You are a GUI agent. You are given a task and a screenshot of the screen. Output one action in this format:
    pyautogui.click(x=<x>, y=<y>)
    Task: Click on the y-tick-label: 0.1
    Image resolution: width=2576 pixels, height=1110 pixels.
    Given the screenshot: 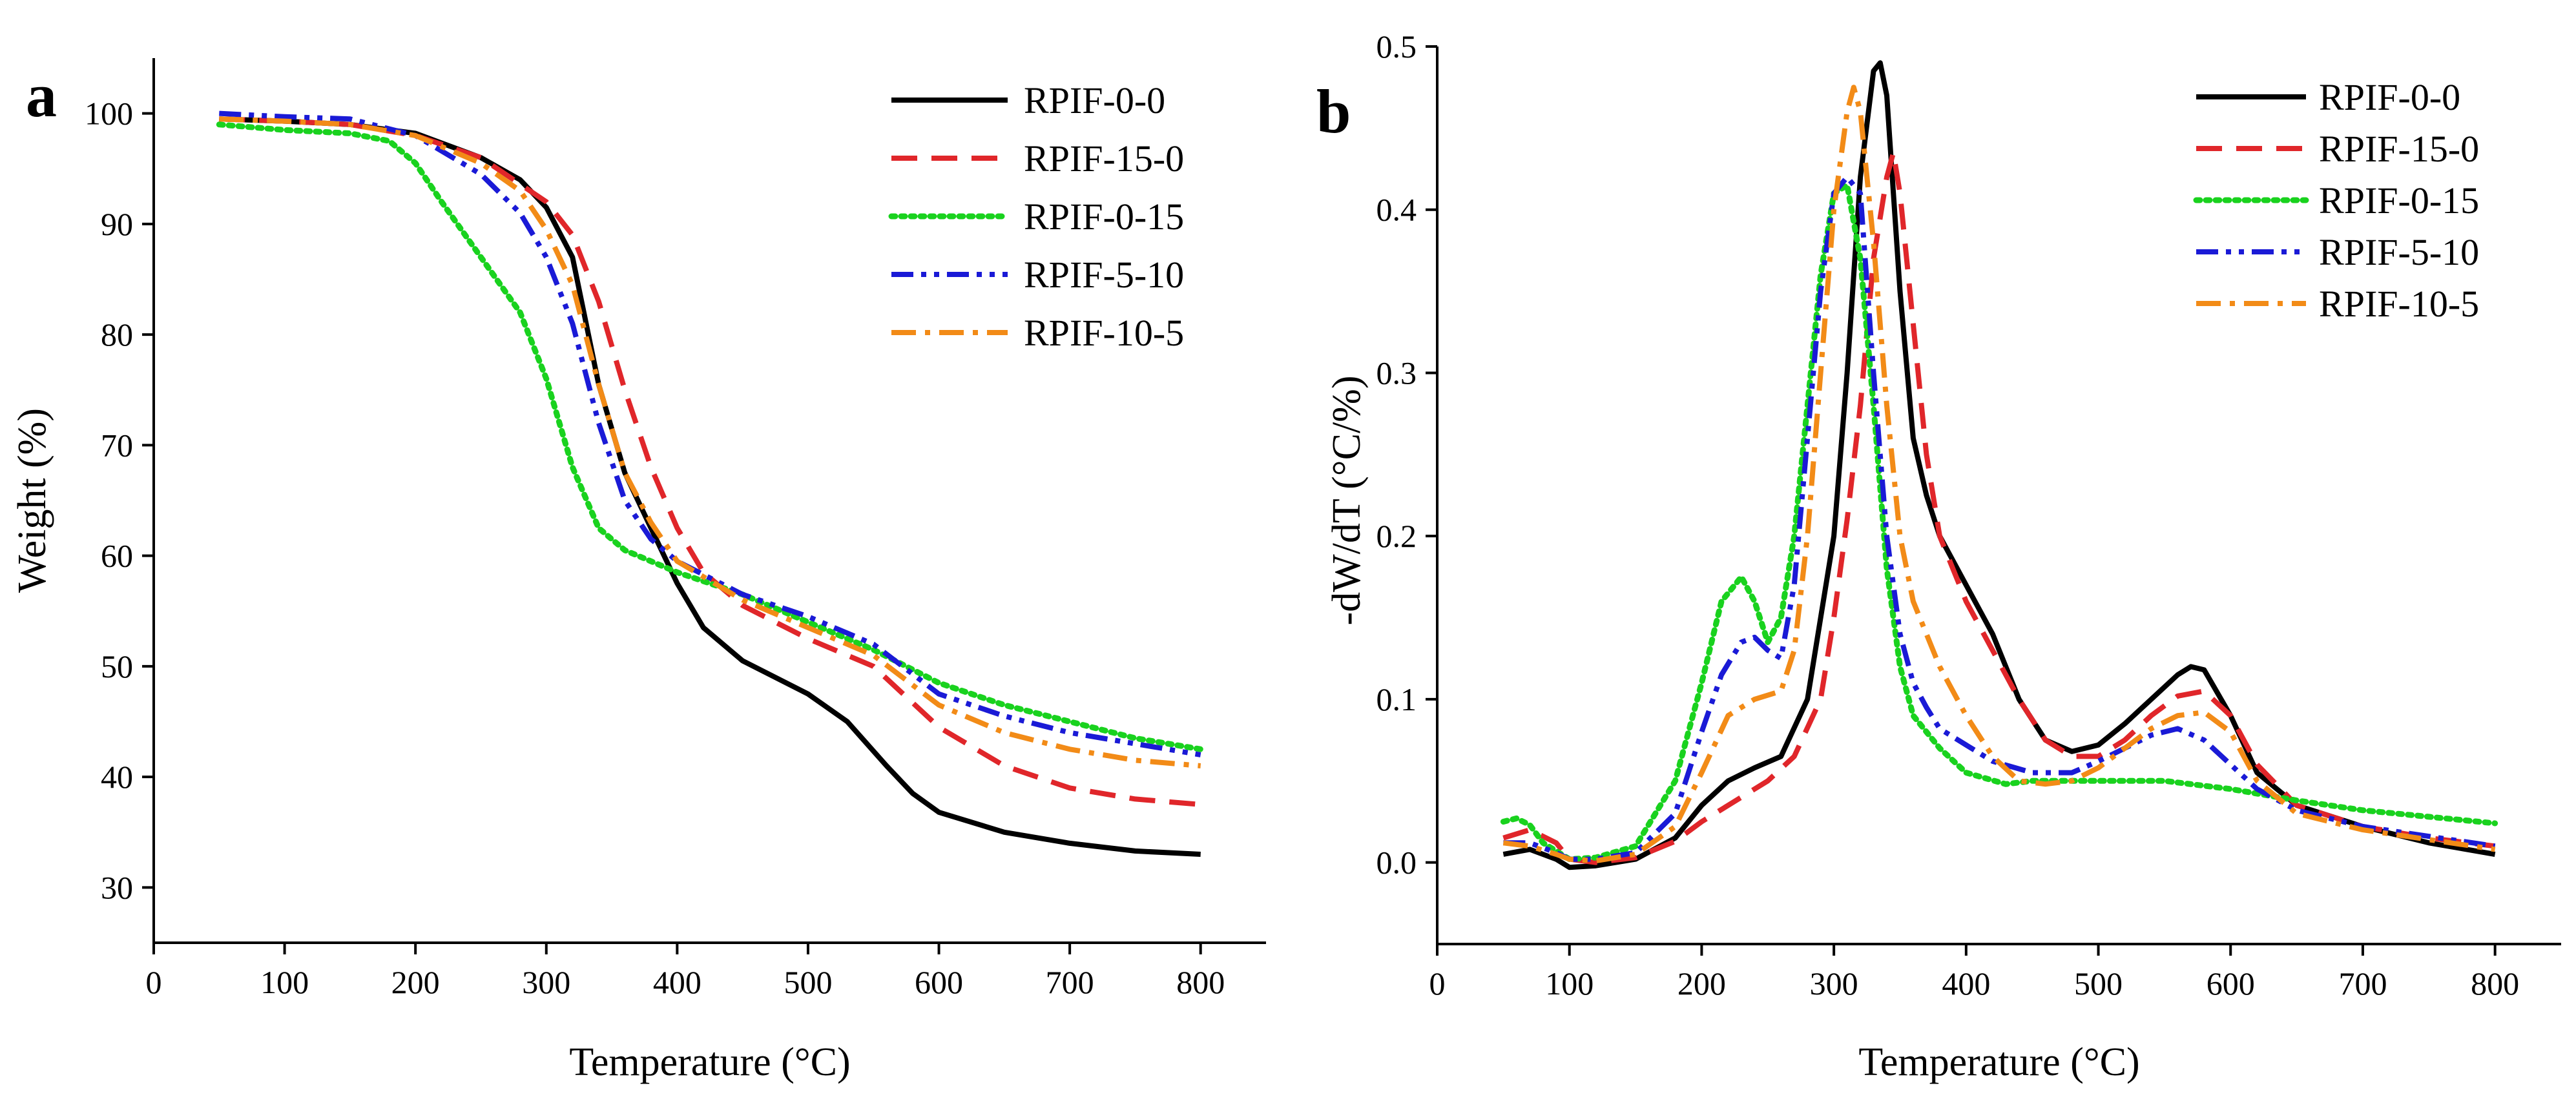 What is the action you would take?
    pyautogui.click(x=1396, y=699)
    